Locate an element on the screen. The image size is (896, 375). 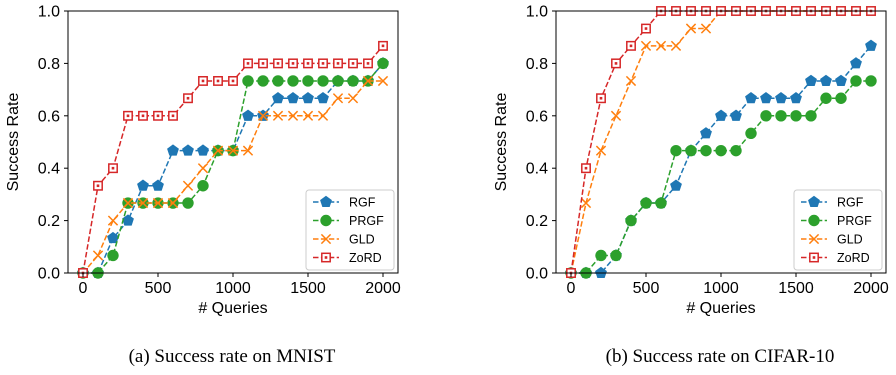
legend-label: ZoRD is located at coordinates (853, 258).